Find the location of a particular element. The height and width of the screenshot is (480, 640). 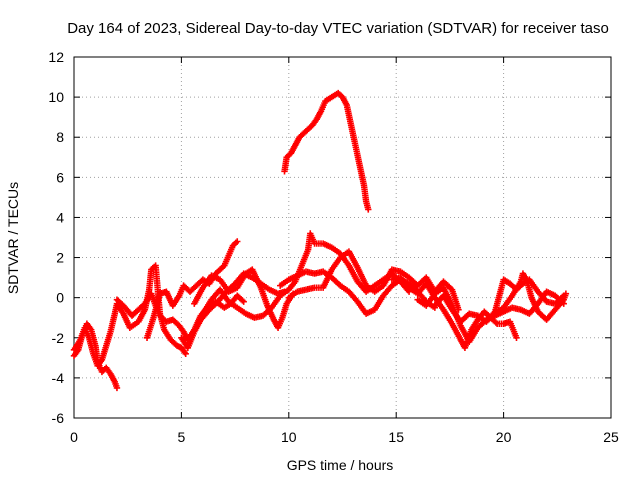

y-tick-label: -2 is located at coordinates (58, 338).